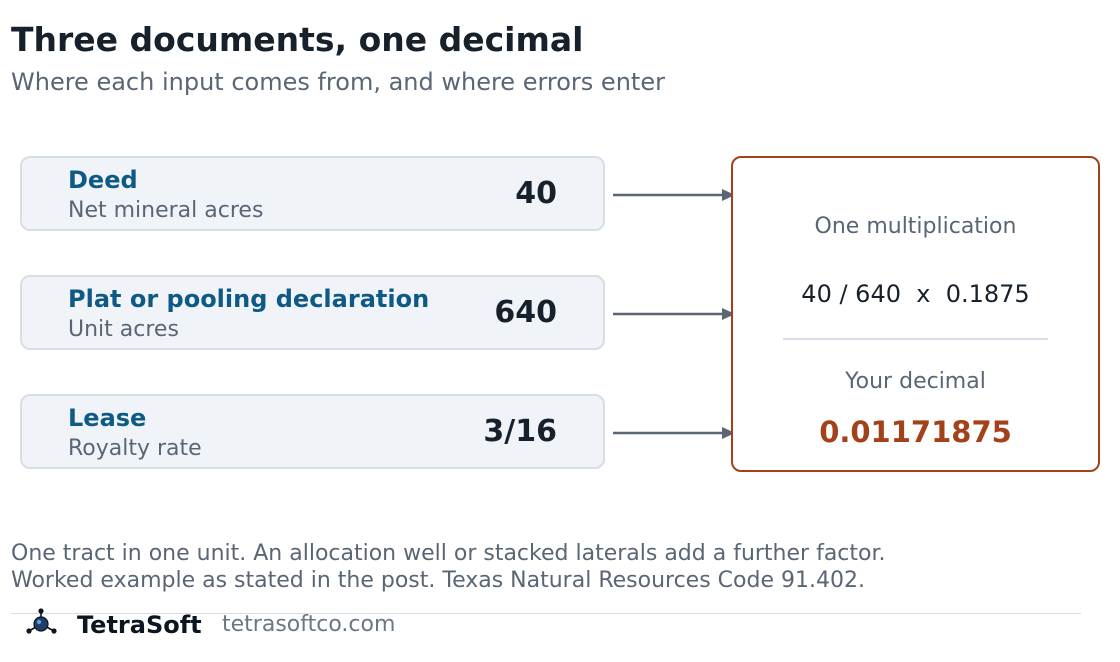  Describe the element at coordinates (103, 180) in the screenshot. I see `input-name: Deed` at that location.